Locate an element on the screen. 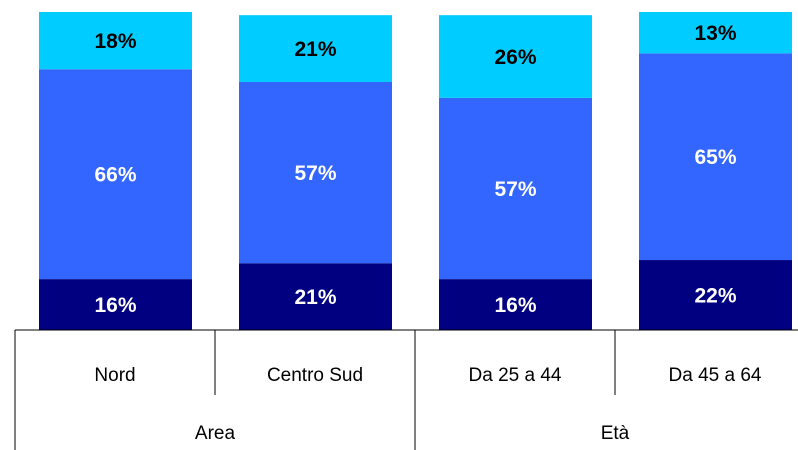 This screenshot has height=450, width=798. data-label: 65% is located at coordinates (715, 157).